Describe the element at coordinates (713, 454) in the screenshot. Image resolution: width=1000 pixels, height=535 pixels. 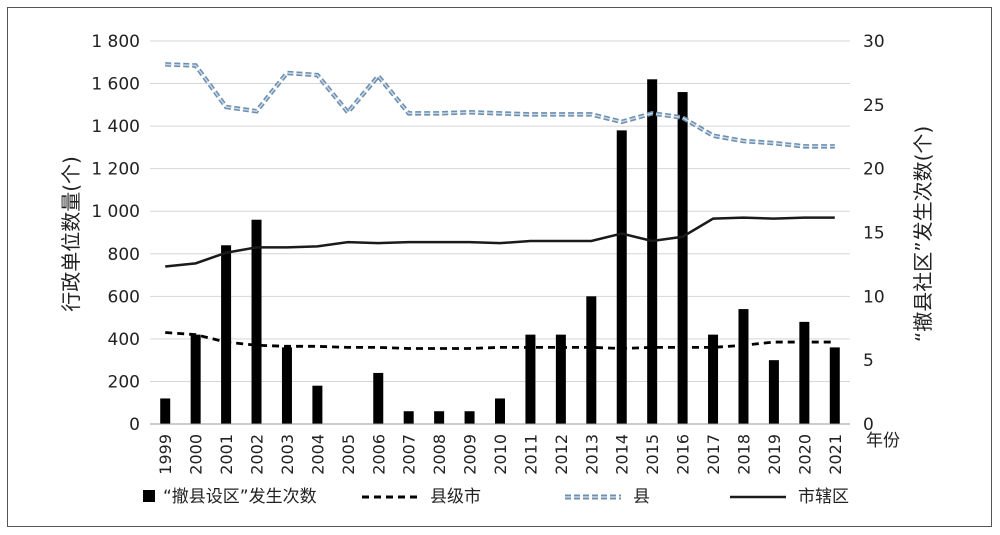
I see `x-tick-label: 2017` at that location.